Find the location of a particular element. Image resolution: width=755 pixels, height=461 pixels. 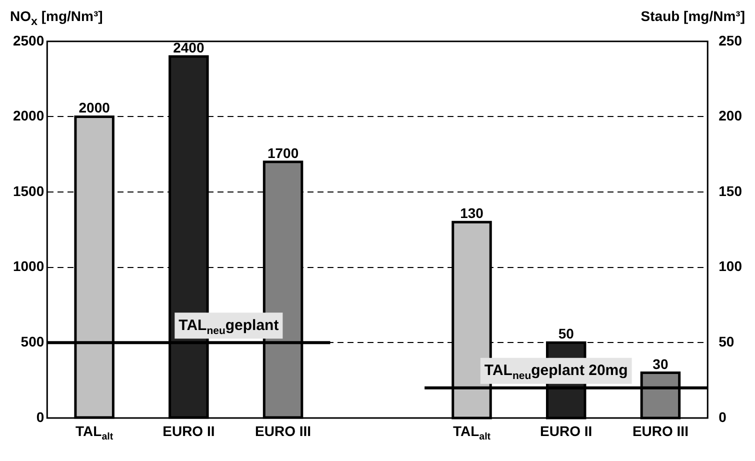

y2-tick-label: 150 is located at coordinates (730, 190).